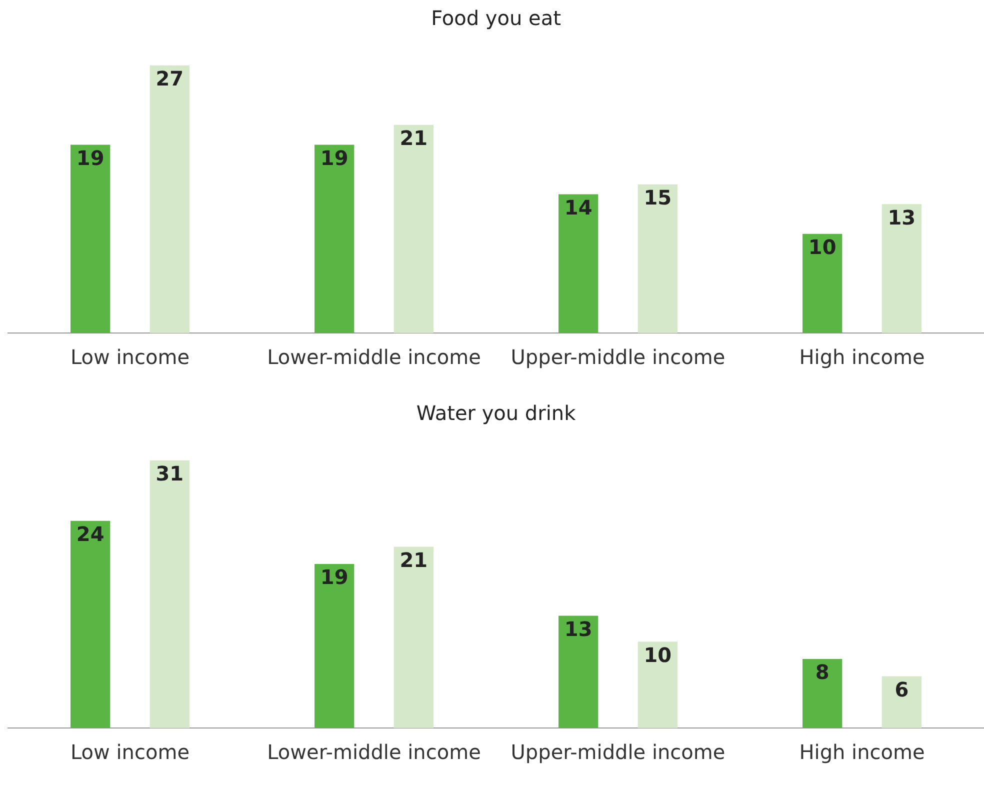 This screenshot has height=795, width=984. Describe the element at coordinates (822, 672) in the screenshot. I see `data-label: 8` at that location.